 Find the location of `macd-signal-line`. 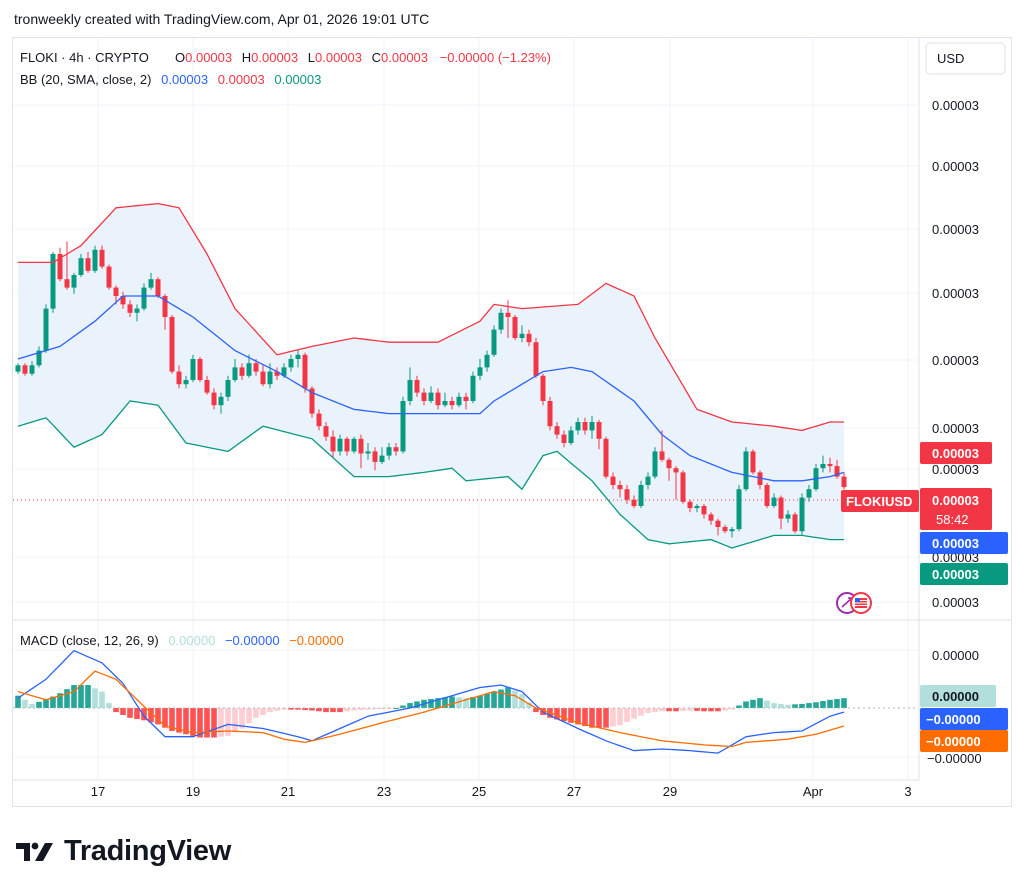

macd-signal-line is located at coordinates (431, 709).